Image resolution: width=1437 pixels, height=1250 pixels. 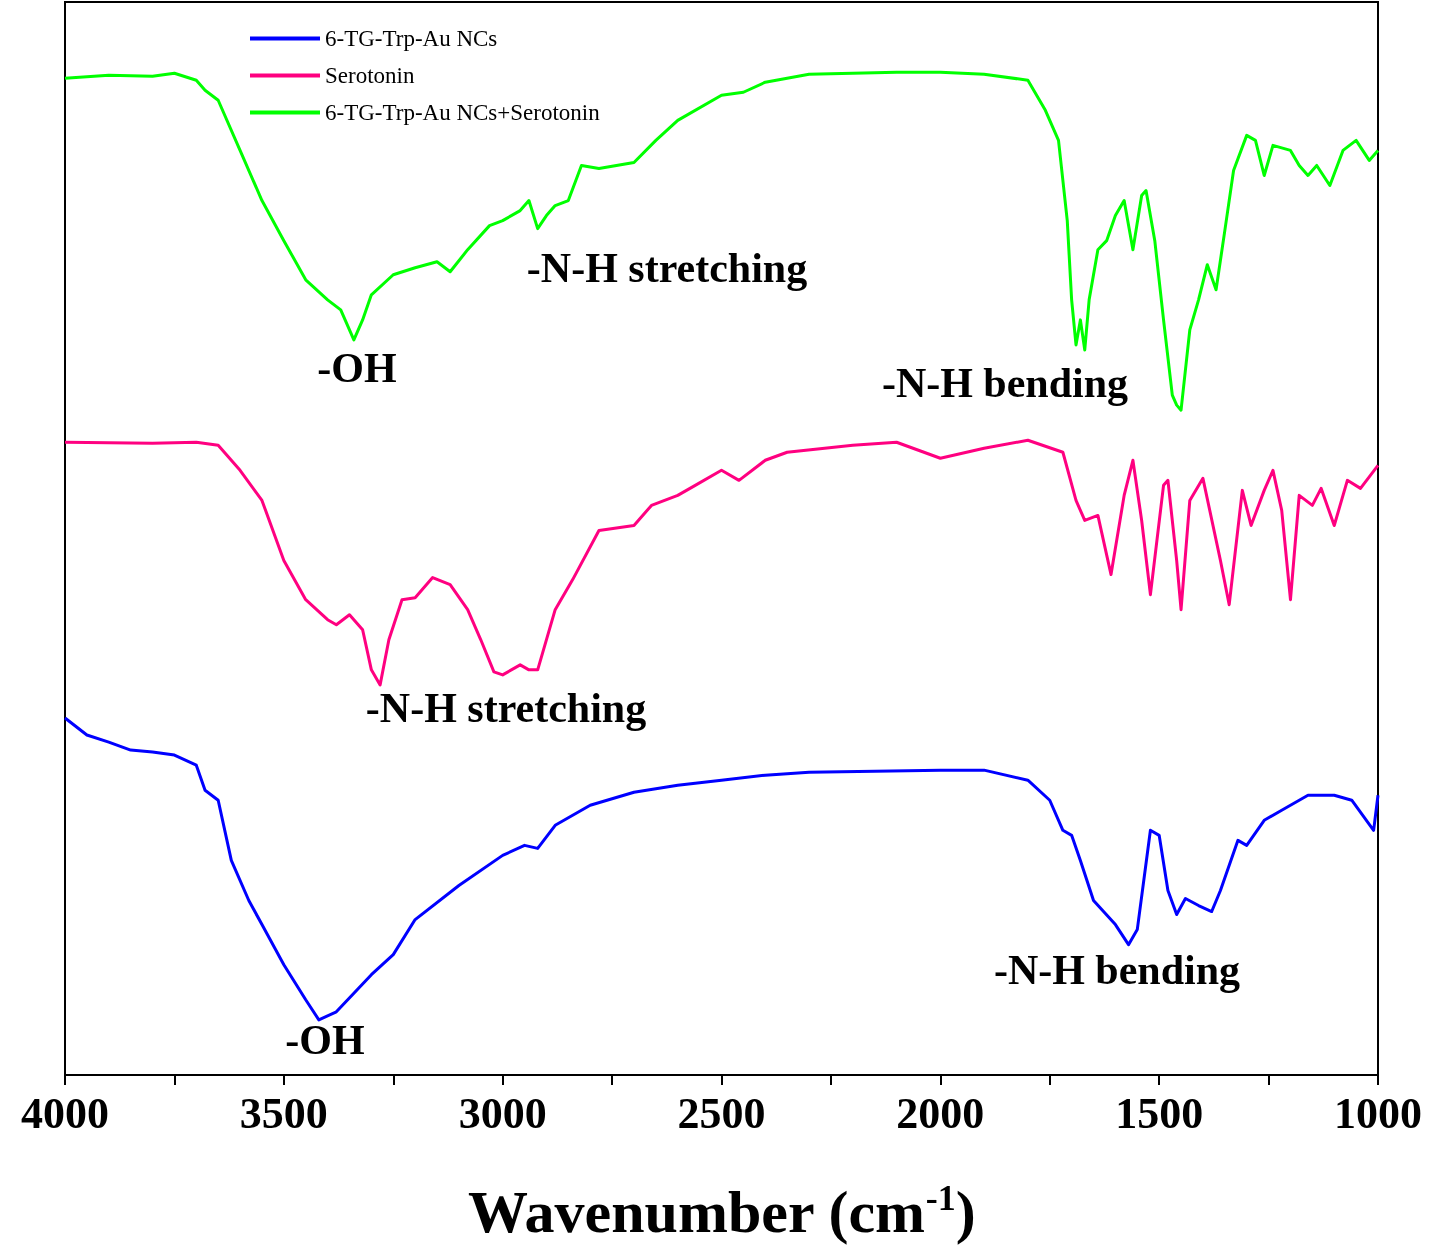 What do you see at coordinates (463, 112) in the screenshot?
I see `legend-label: 6-TG-Trp-Au NCs+Serotonin` at bounding box center [463, 112].